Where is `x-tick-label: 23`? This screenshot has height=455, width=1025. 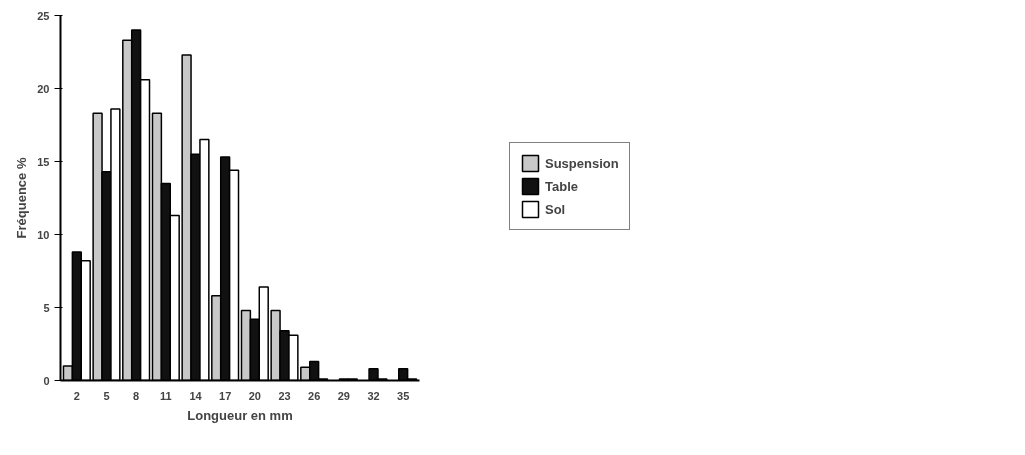
x-tick-label: 23 is located at coordinates (284, 395).